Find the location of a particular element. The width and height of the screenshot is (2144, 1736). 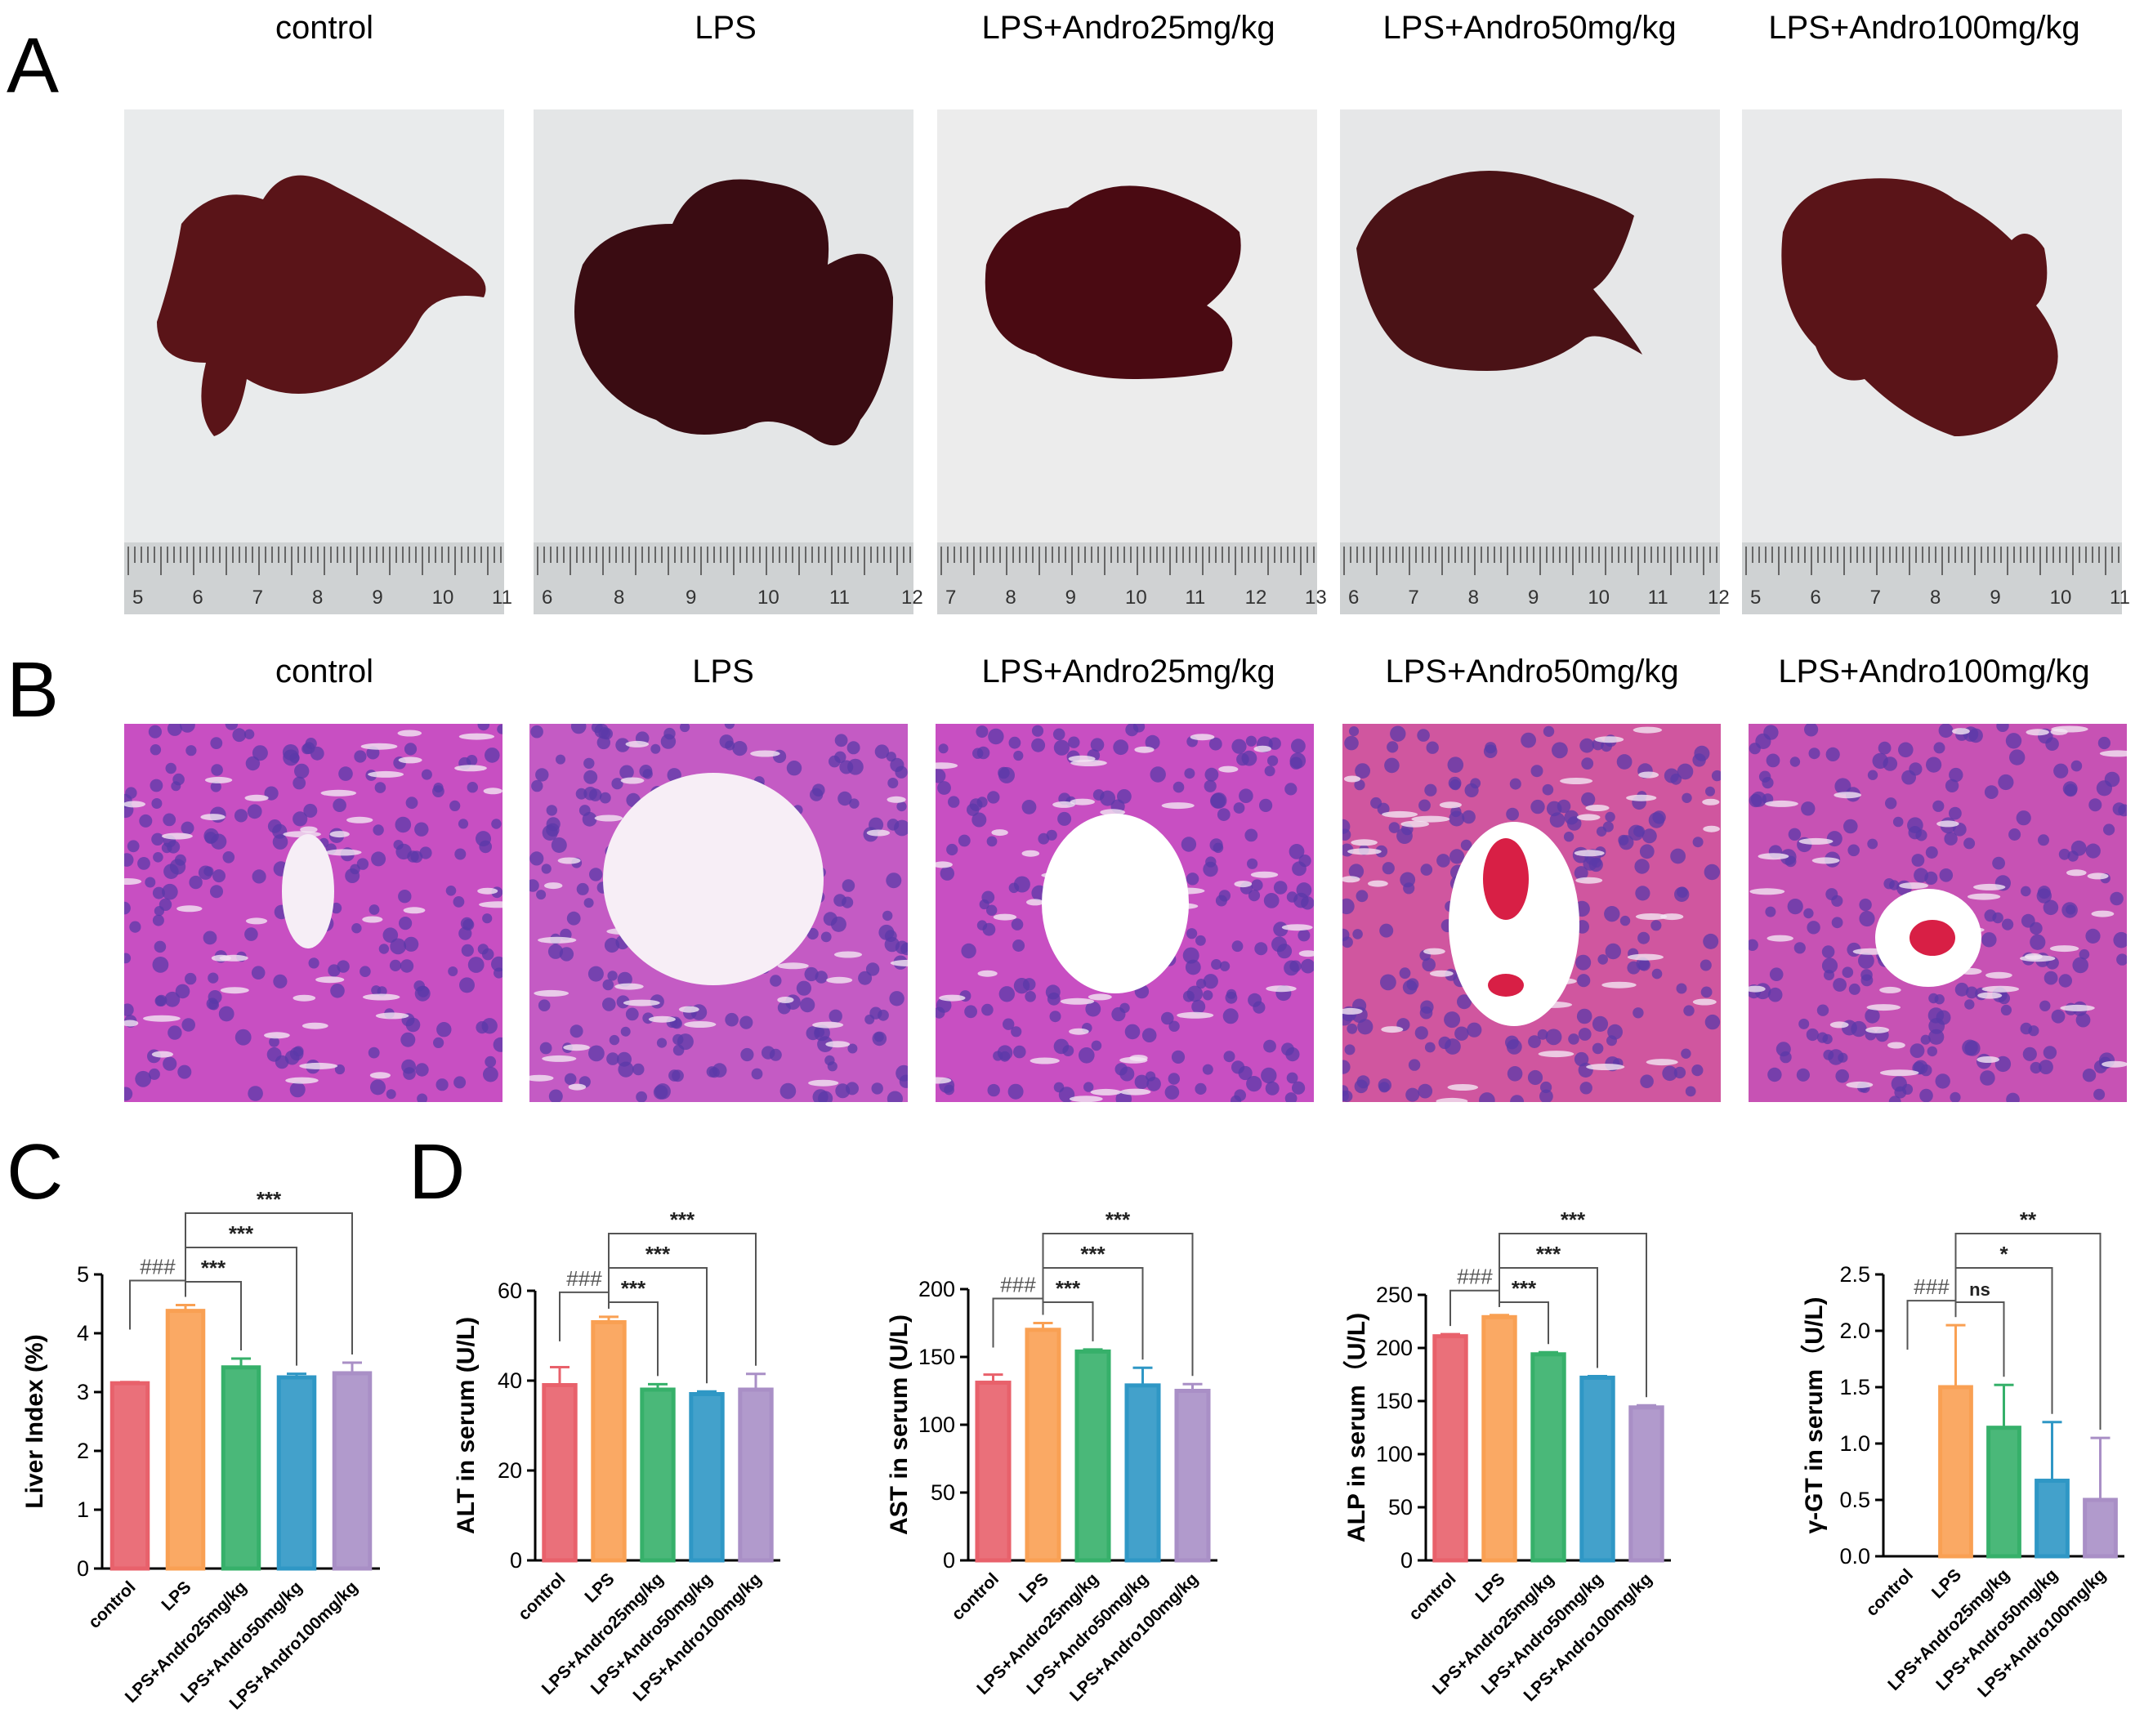

y-tick-label: 1 is located at coordinates (83, 1510).